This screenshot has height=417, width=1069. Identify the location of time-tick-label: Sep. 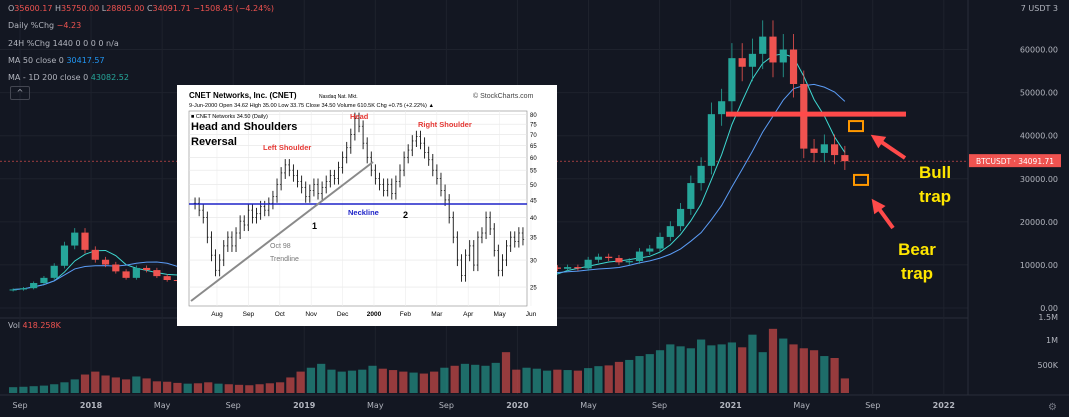
(872, 405).